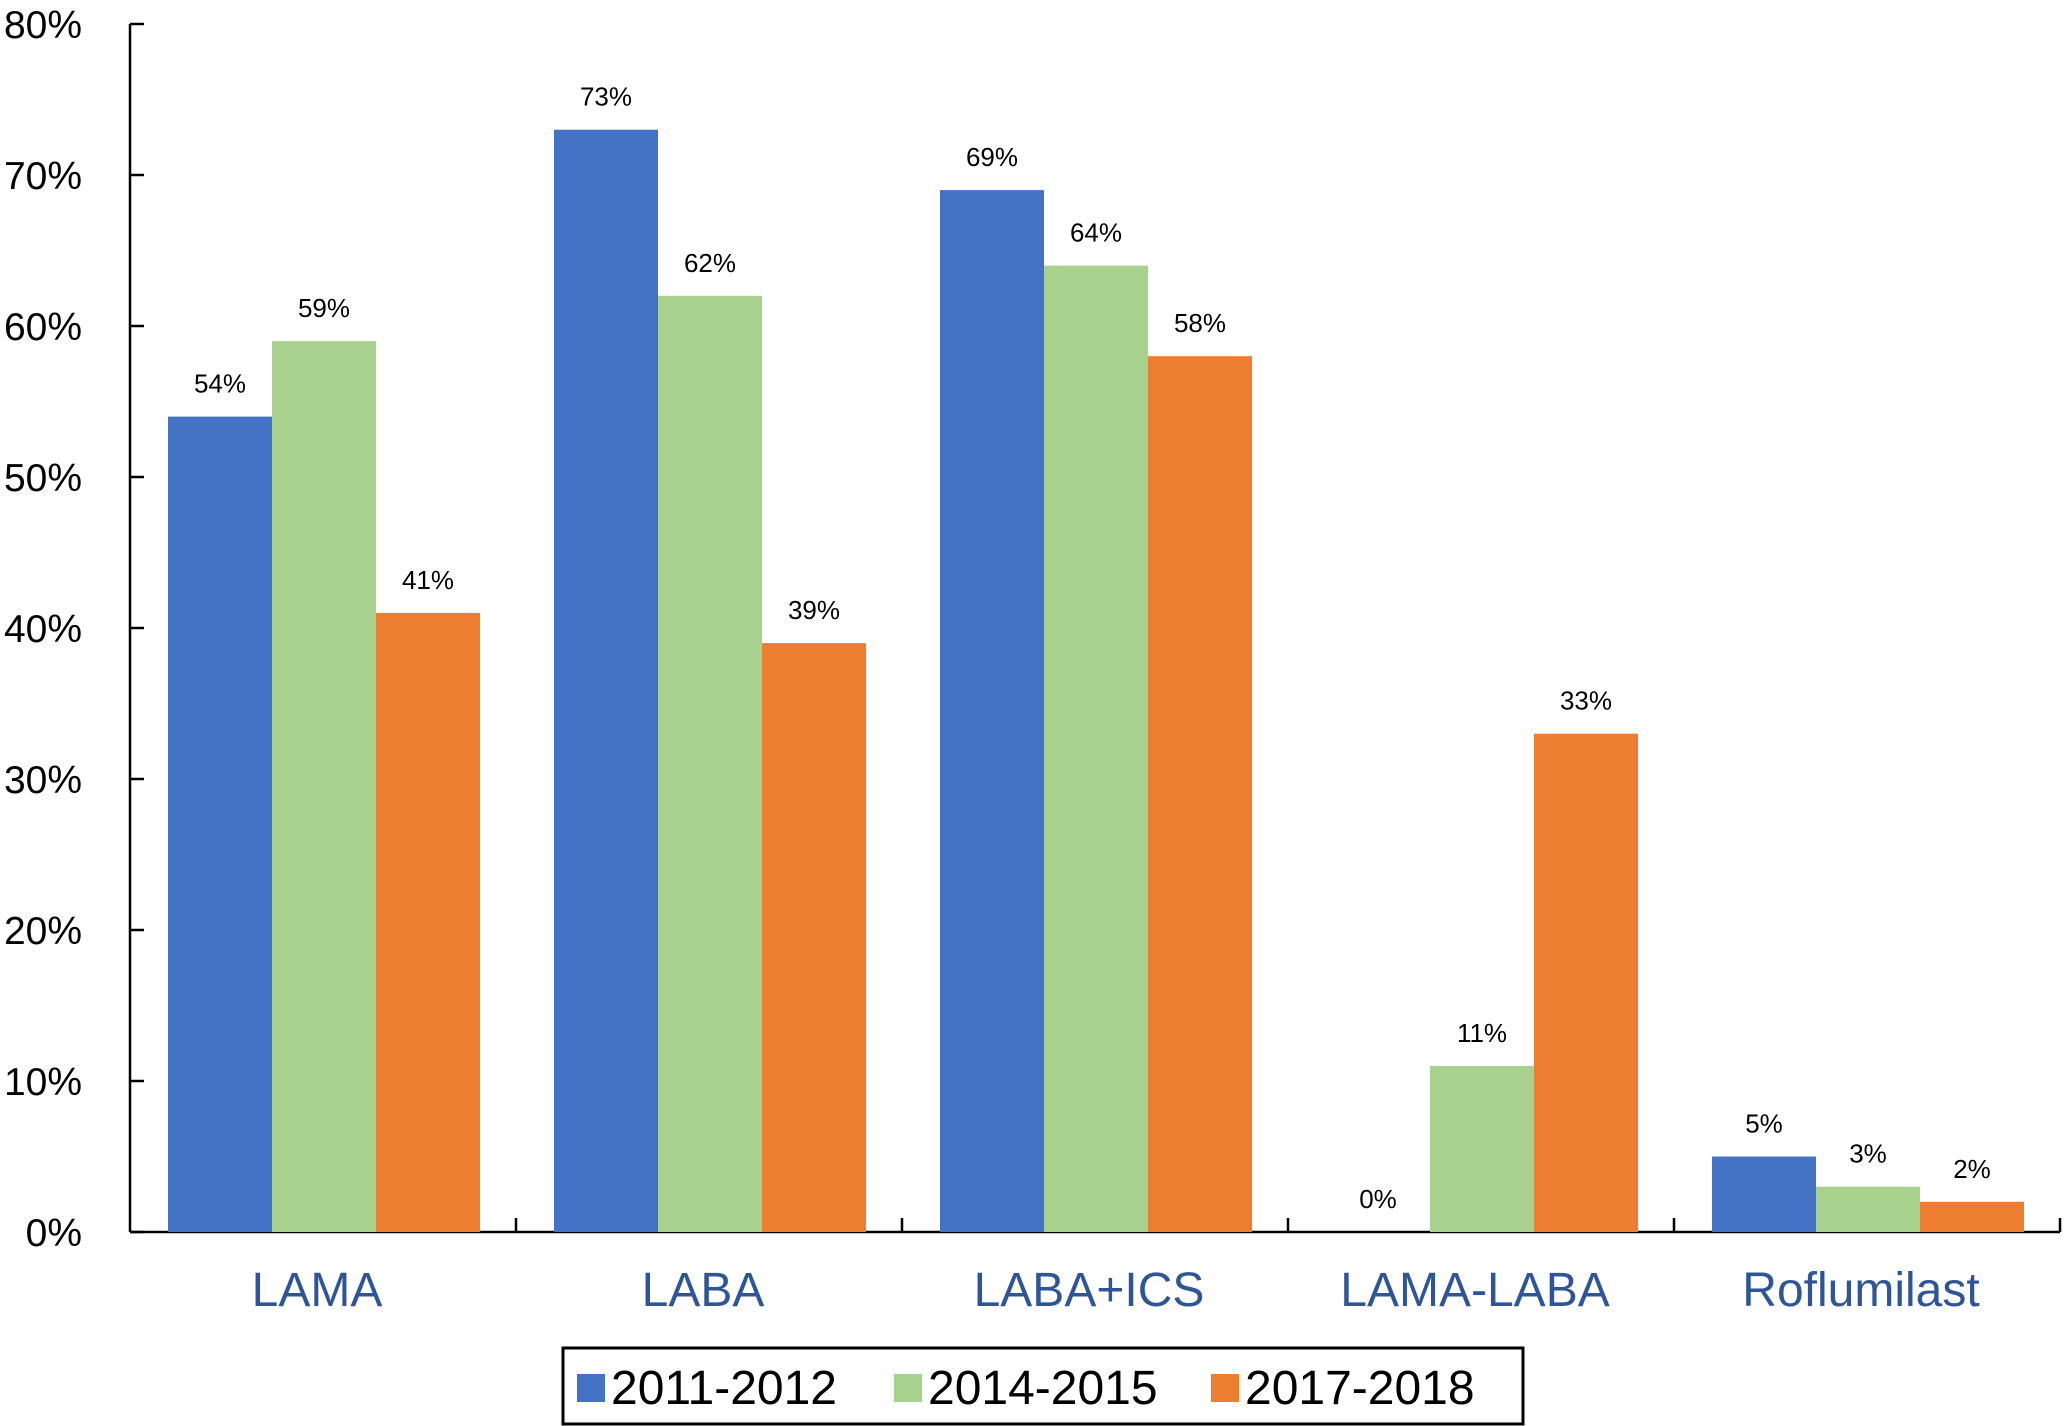 Image resolution: width=2067 pixels, height=1426 pixels. I want to click on bar-2014-2015-LAMA, so click(324, 787).